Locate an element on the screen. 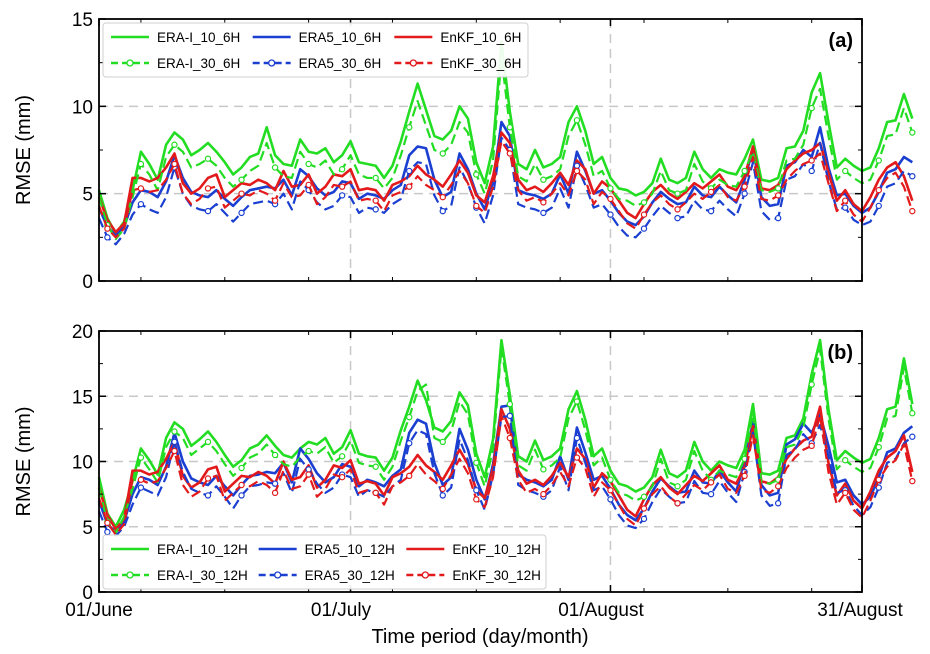 The image size is (930, 654). legend-label: ERA-I_30_12H is located at coordinates (202, 575).